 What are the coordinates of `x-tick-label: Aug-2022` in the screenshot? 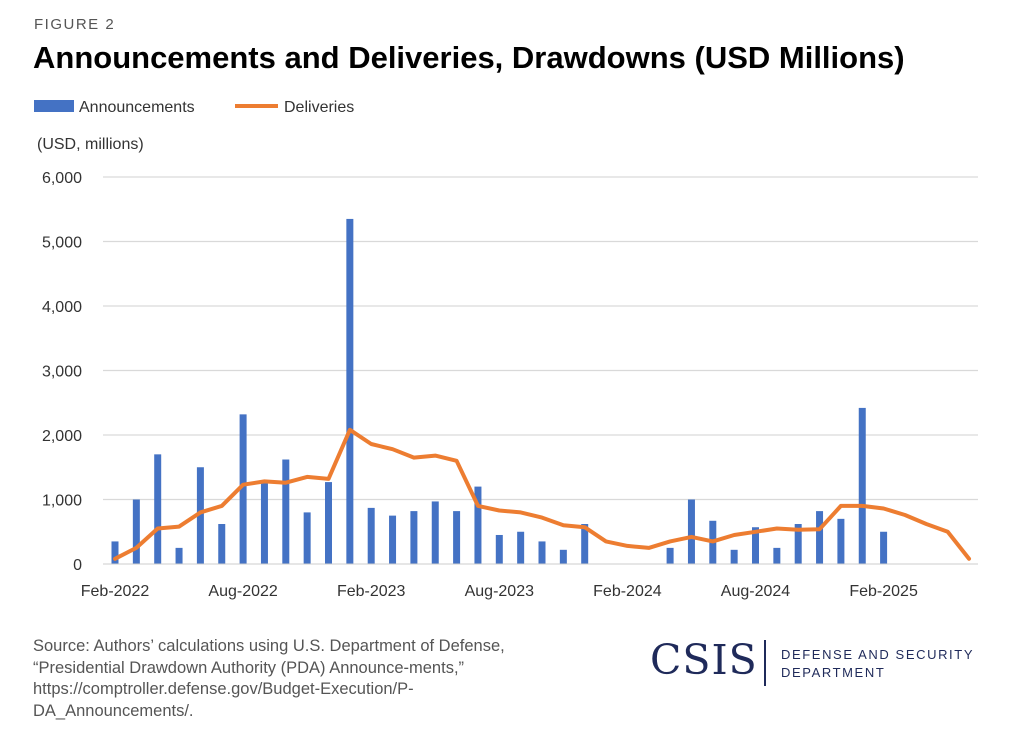 It's located at (242, 591).